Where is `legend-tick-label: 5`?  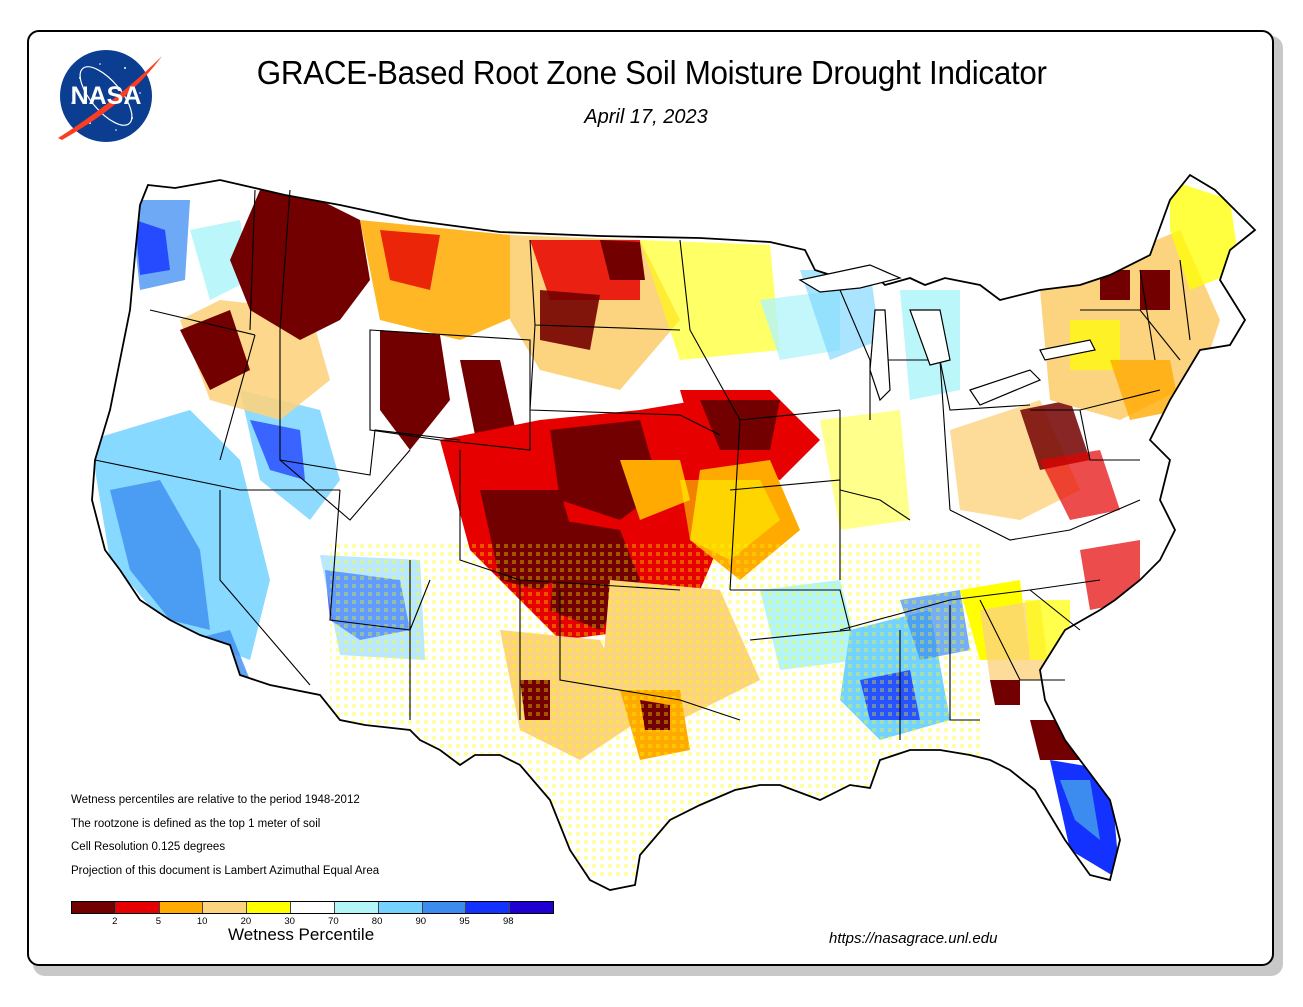
legend-tick-label: 5 is located at coordinates (158, 921).